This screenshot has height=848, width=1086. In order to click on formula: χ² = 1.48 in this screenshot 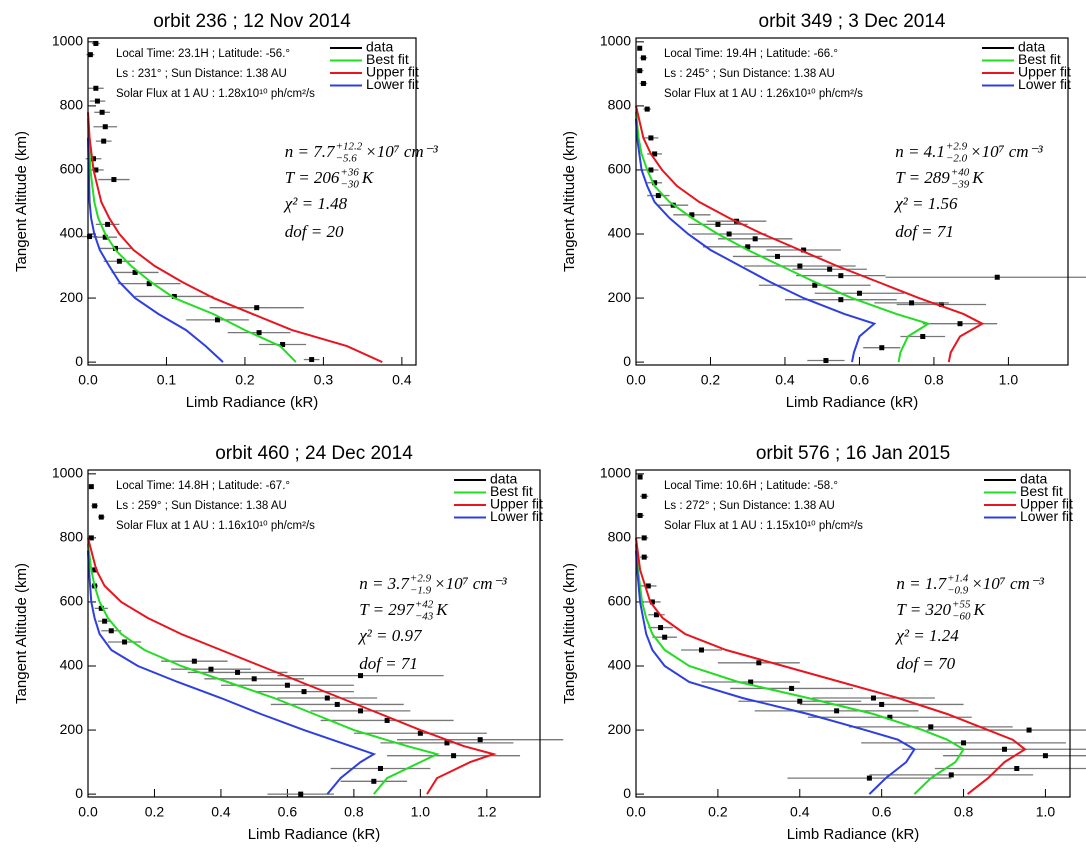, I will do `click(315, 203)`.